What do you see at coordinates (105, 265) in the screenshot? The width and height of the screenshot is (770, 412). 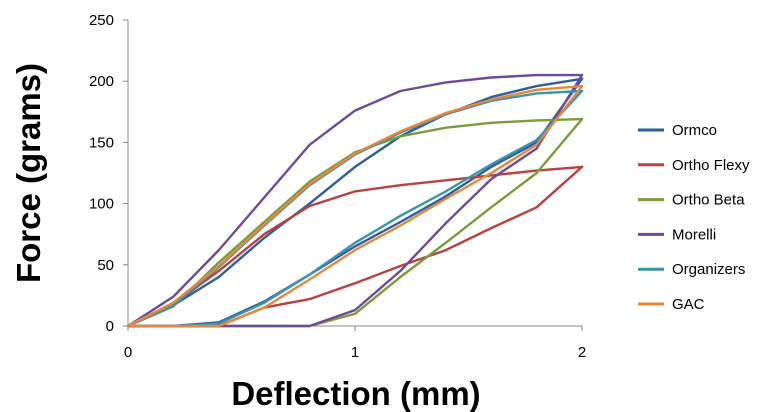 I see `y-tick-label: 50` at bounding box center [105, 265].